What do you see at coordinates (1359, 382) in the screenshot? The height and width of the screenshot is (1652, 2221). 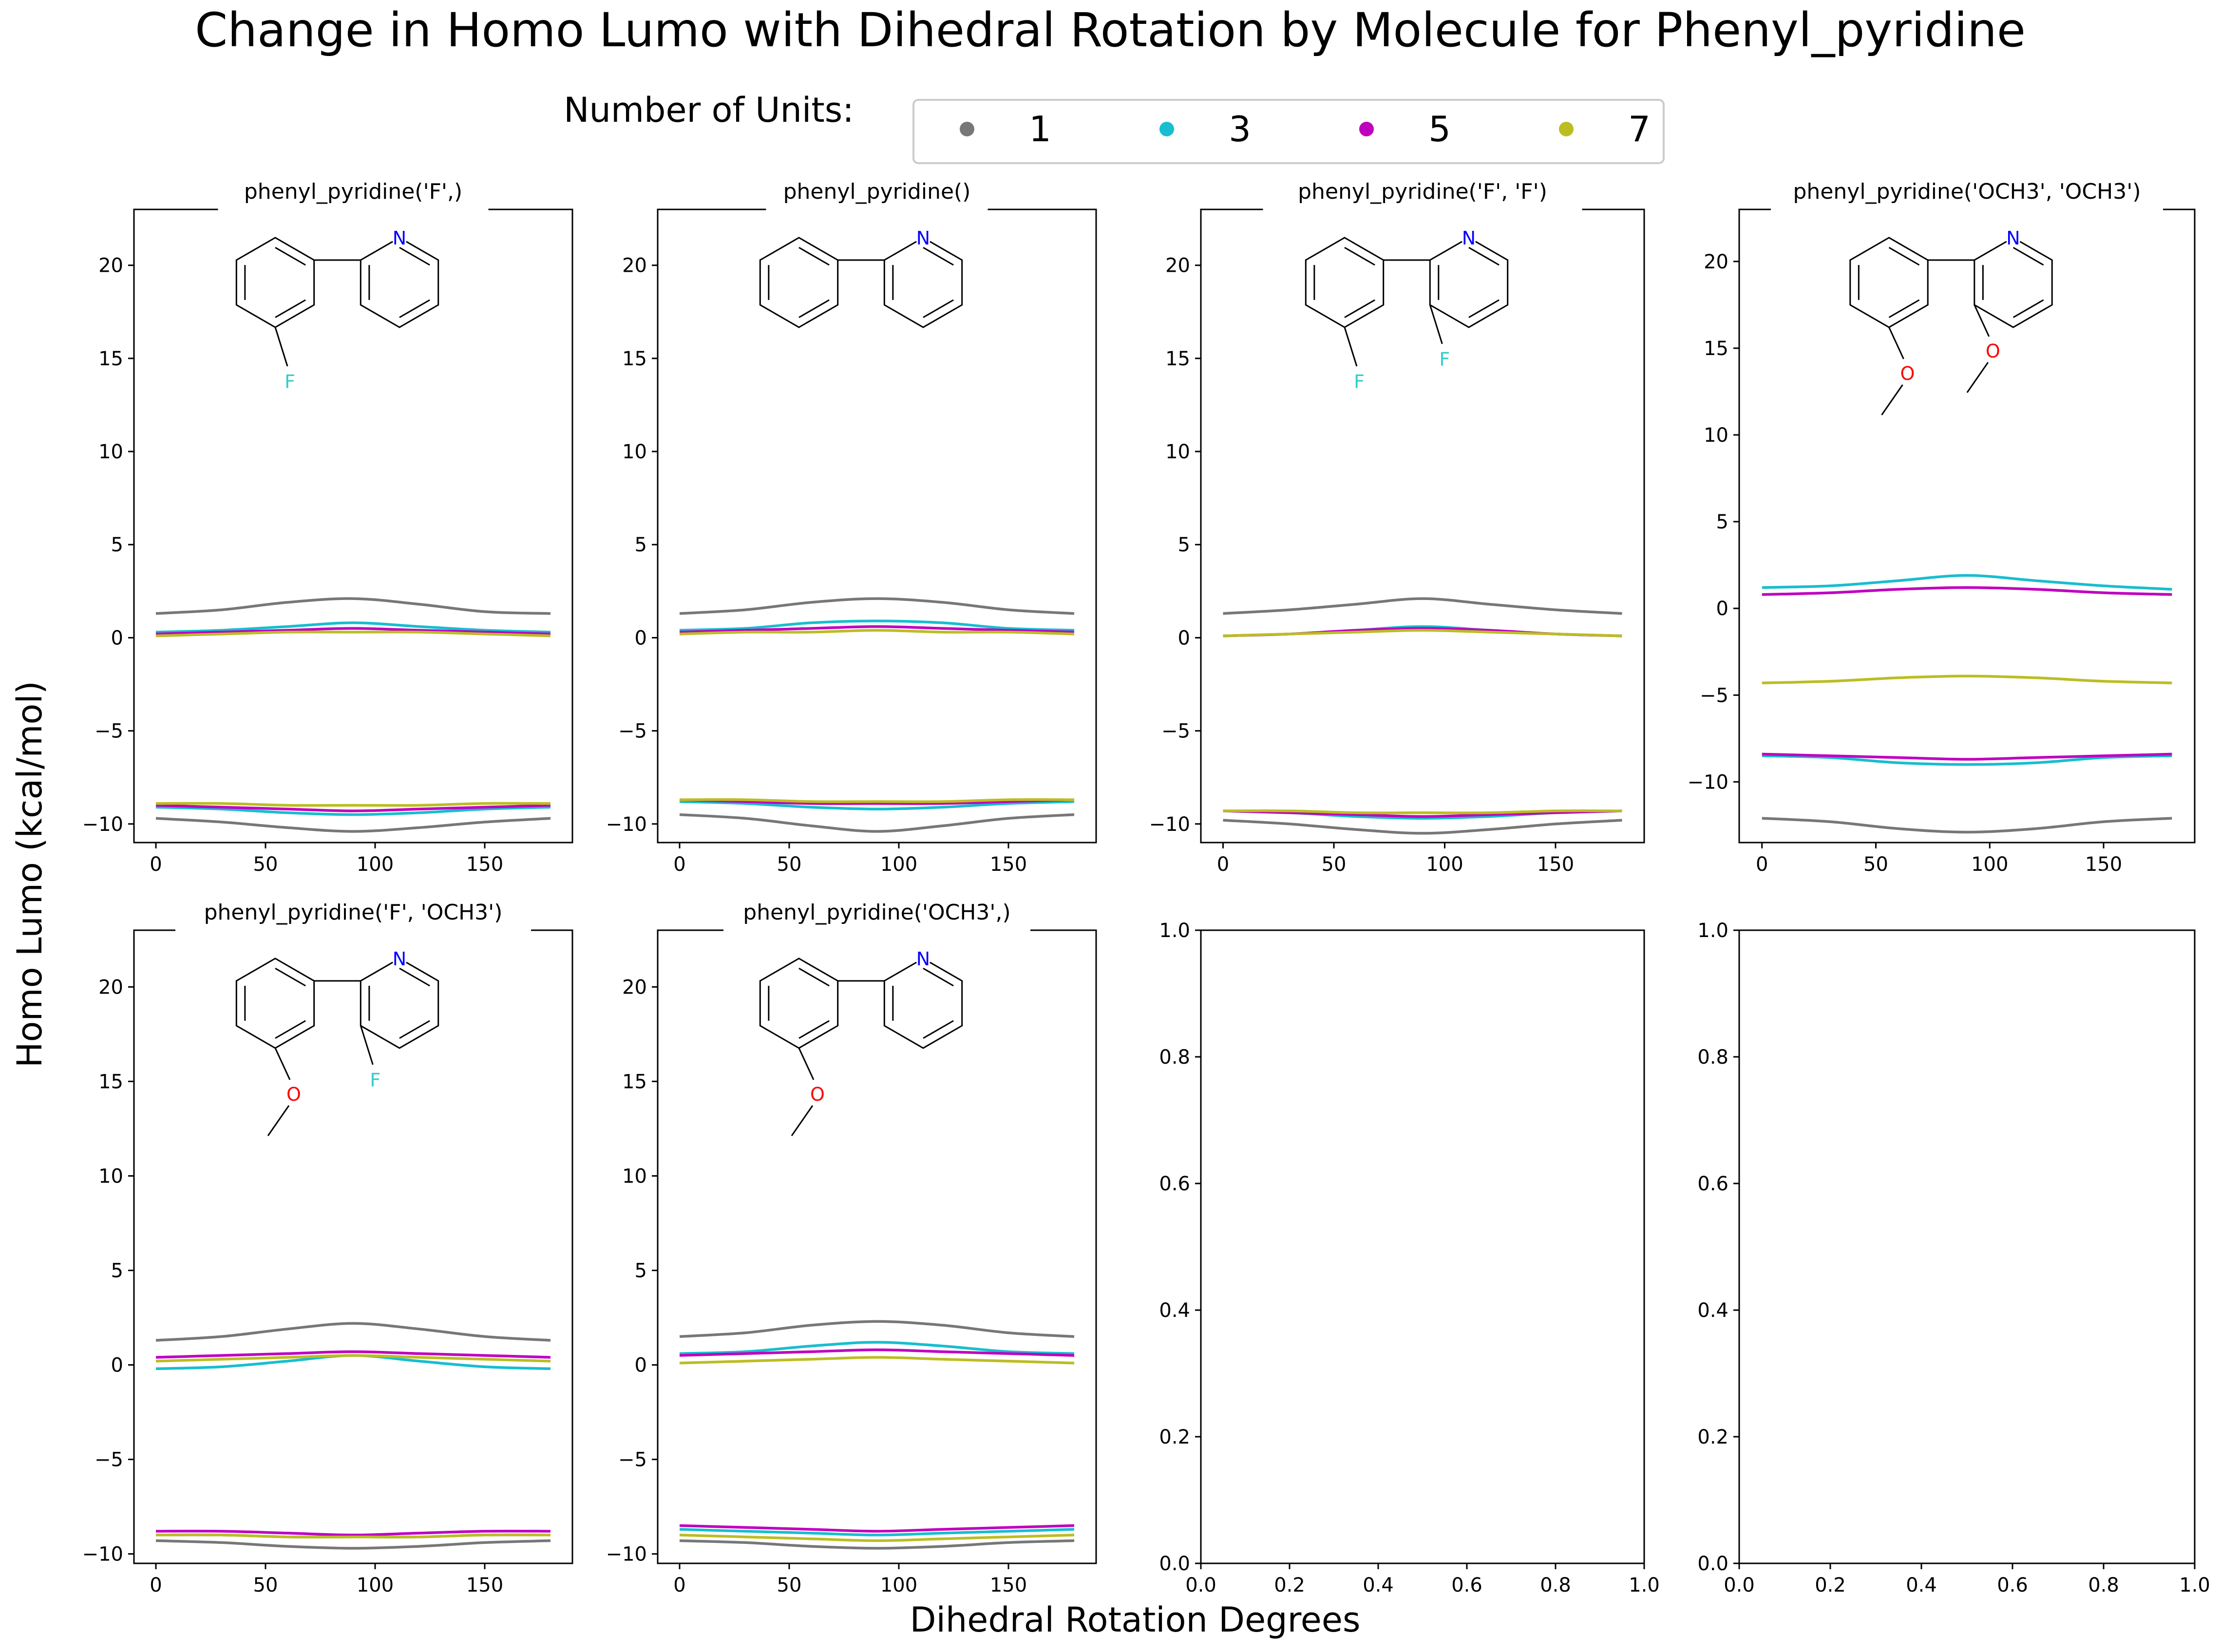 I see `atom-f: F` at bounding box center [1359, 382].